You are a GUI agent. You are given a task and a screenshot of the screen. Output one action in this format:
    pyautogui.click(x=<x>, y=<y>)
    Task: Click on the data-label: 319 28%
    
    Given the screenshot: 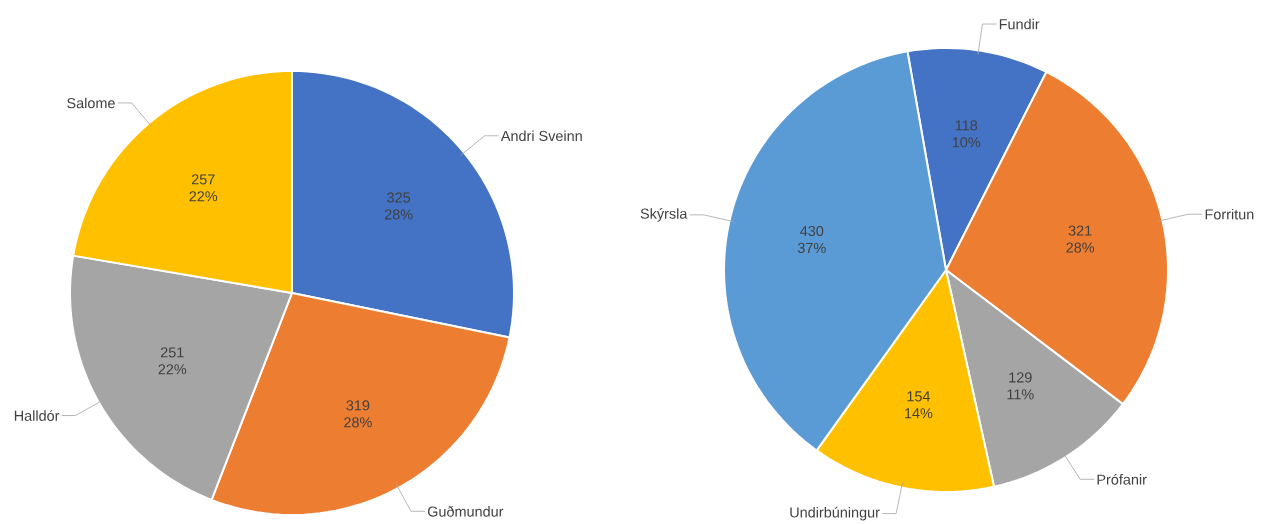 What is the action you would take?
    pyautogui.click(x=358, y=414)
    